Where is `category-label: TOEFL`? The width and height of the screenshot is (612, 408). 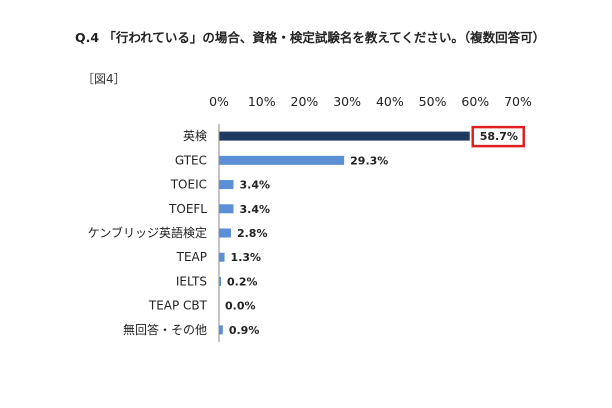
category-label: TOEFL is located at coordinates (187, 209).